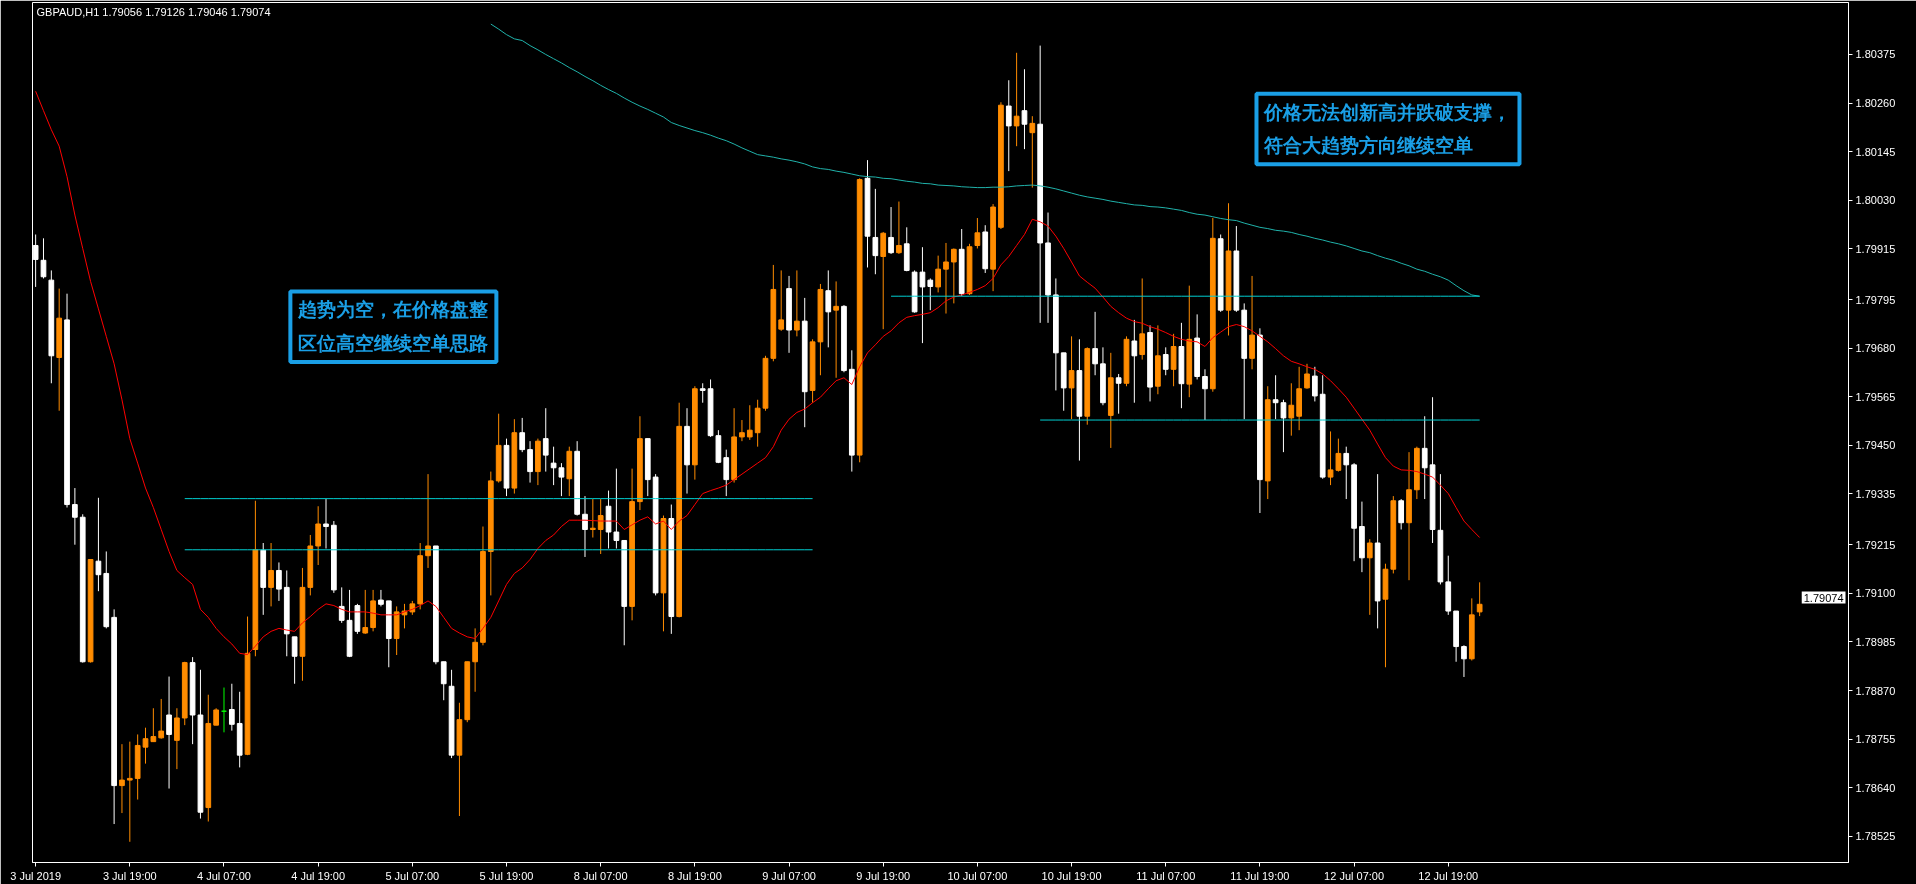 The height and width of the screenshot is (884, 1916). Describe the element at coordinates (1875, 787) in the screenshot. I see `y-tick-label: 1.78640` at that location.